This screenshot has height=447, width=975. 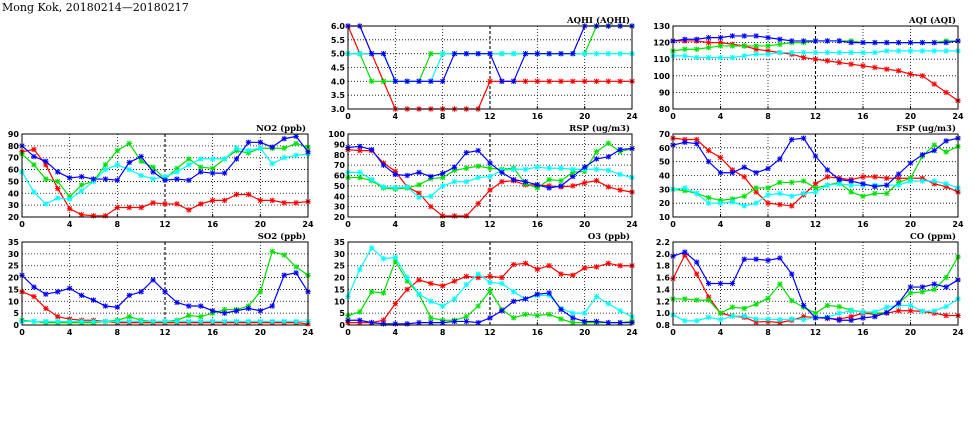 What do you see at coordinates (164, 224) in the screenshot?
I see `x-tick-label: 12` at bounding box center [164, 224].